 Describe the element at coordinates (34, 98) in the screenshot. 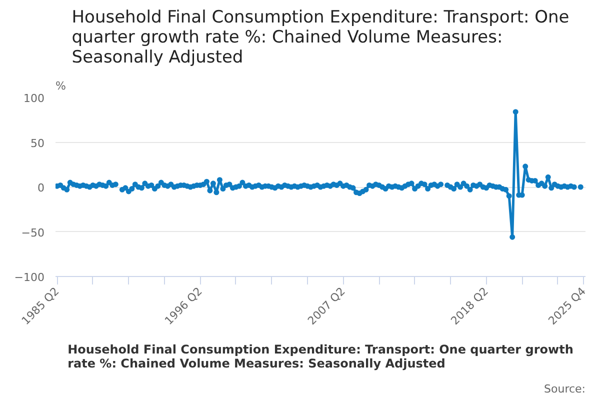

I see `y-tick-label: 100` at that location.